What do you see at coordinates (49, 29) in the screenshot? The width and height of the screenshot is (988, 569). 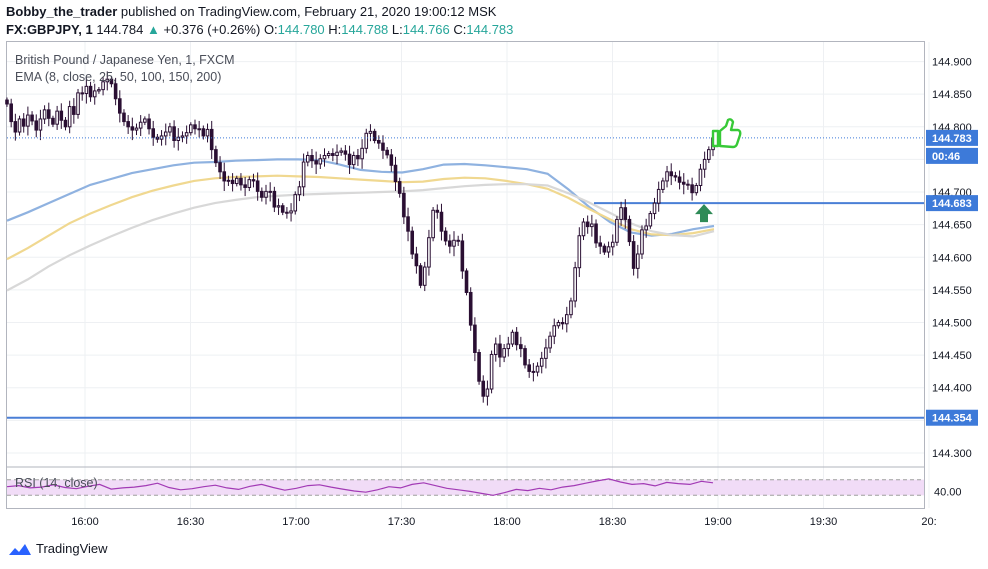 I see `symbol-label: FX:GBPJPY, 1` at bounding box center [49, 29].